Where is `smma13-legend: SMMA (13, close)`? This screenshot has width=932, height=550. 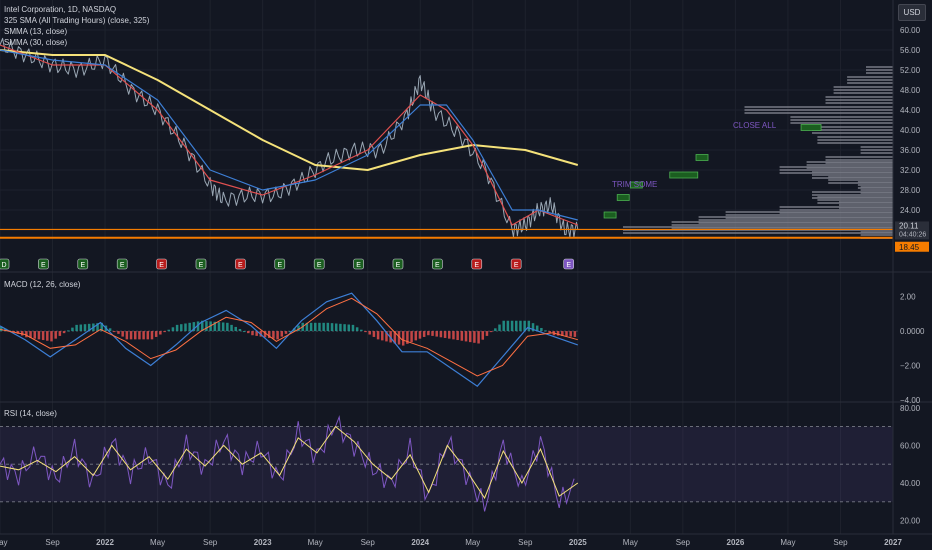 smma13-legend: SMMA (13, close) is located at coordinates (36, 31).